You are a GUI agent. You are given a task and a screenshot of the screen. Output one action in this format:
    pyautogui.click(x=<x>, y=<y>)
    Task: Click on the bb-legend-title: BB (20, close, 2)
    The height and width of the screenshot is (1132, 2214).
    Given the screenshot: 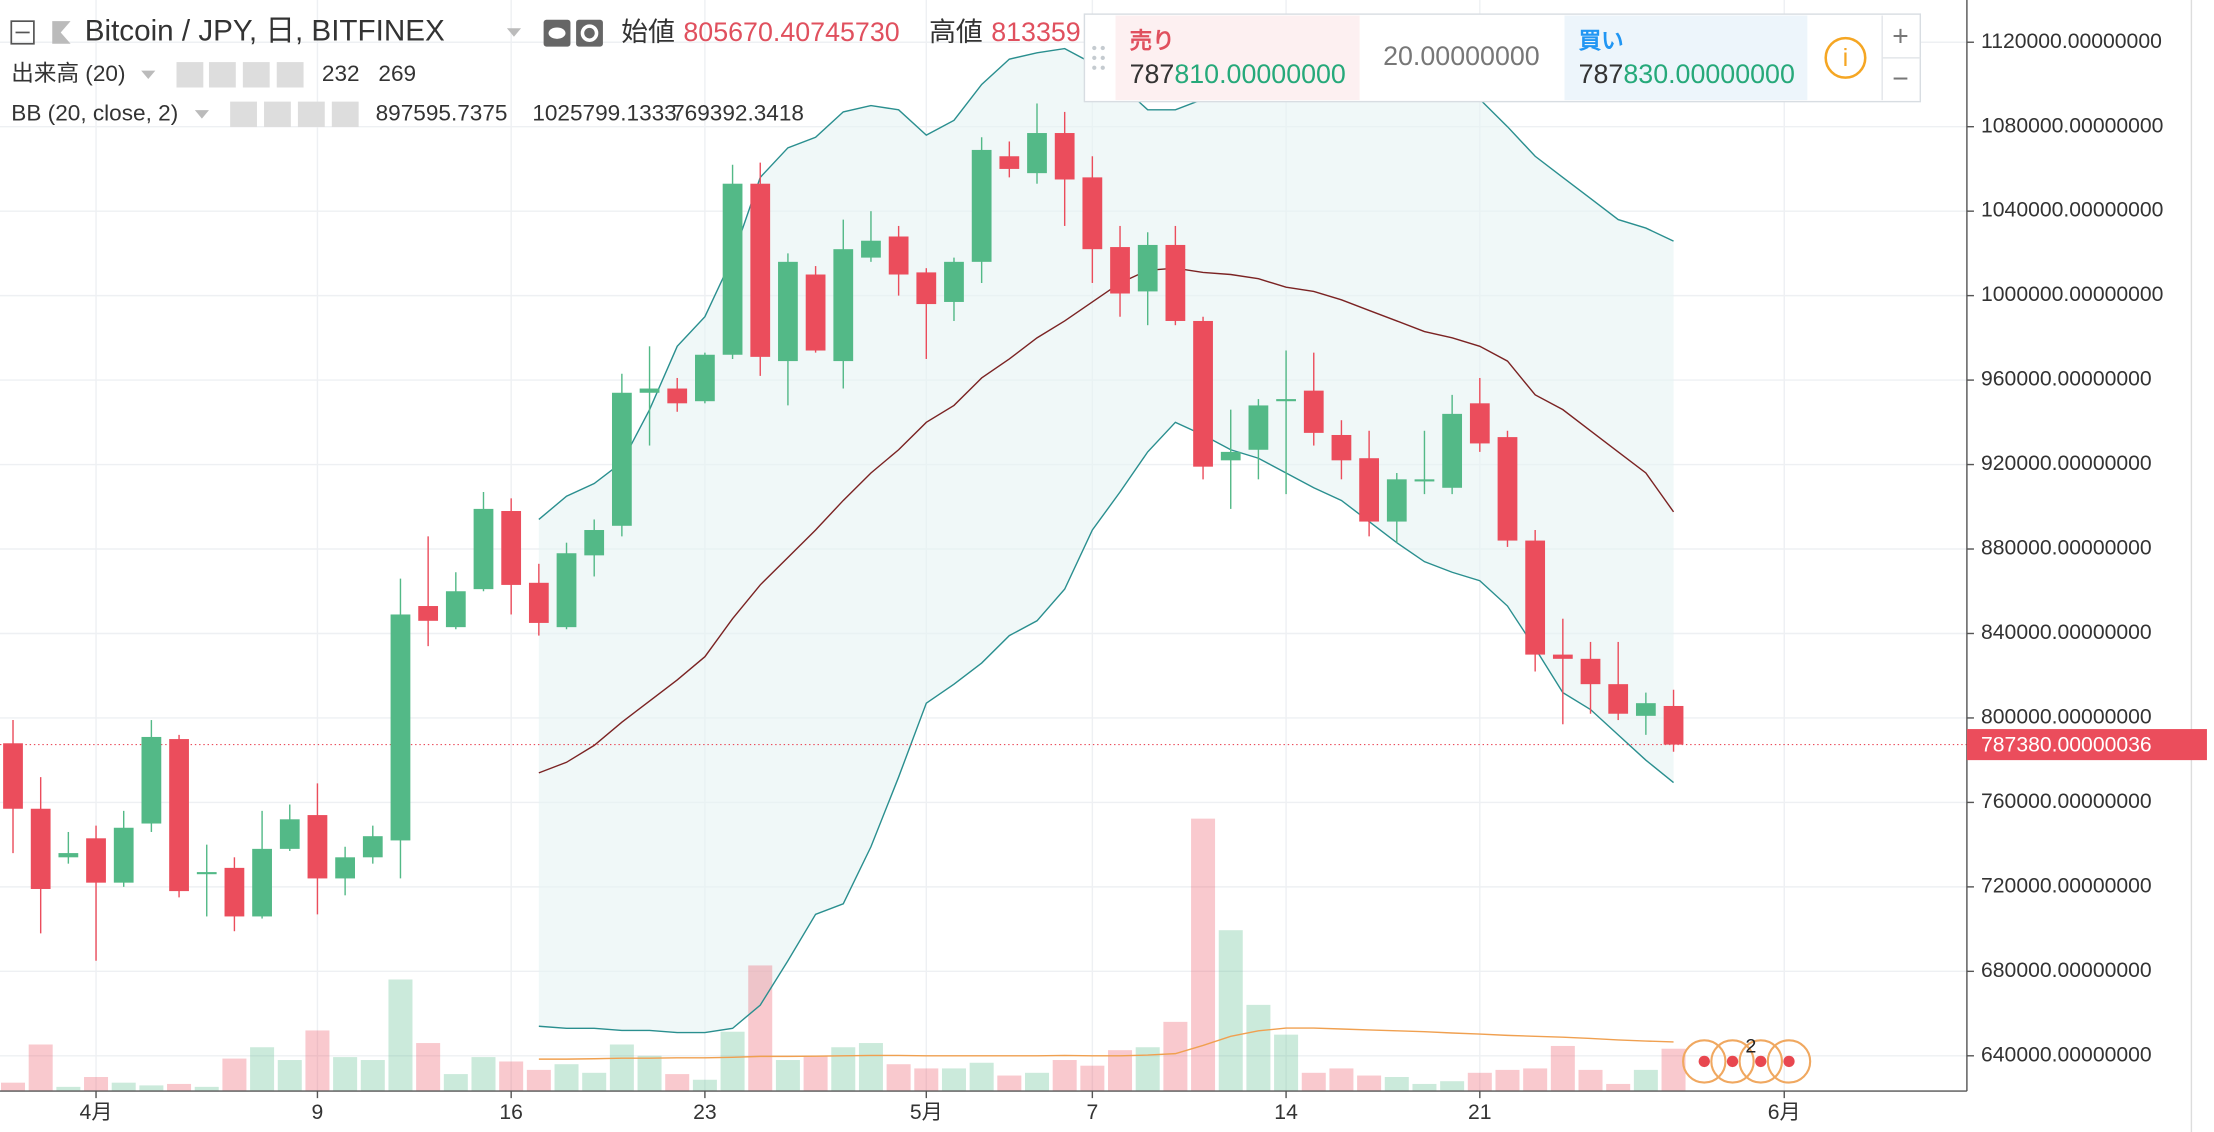 What is the action you would take?
    pyautogui.click(x=94, y=112)
    